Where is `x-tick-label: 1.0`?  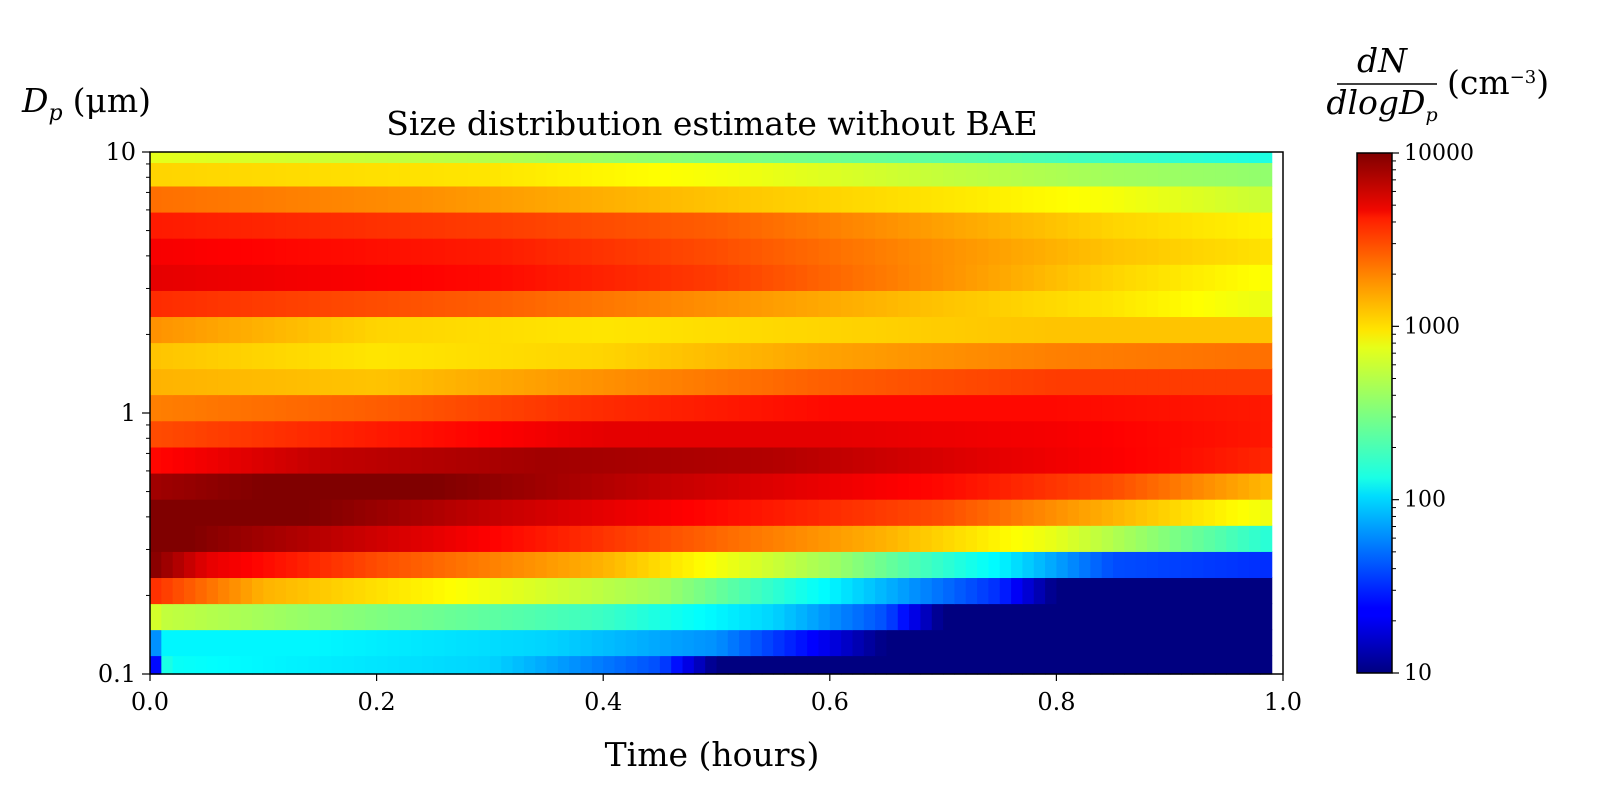
x-tick-label: 1.0 is located at coordinates (1283, 702).